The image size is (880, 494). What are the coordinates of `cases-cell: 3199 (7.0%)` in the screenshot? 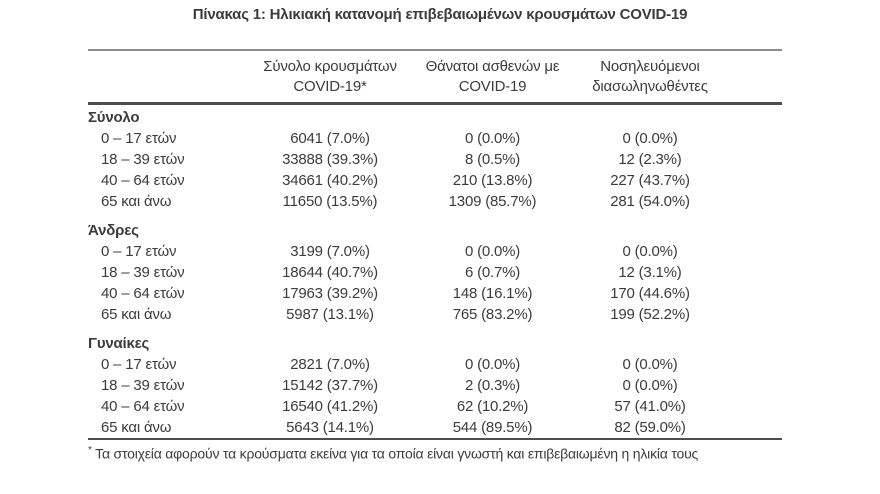 It's located at (330, 251).